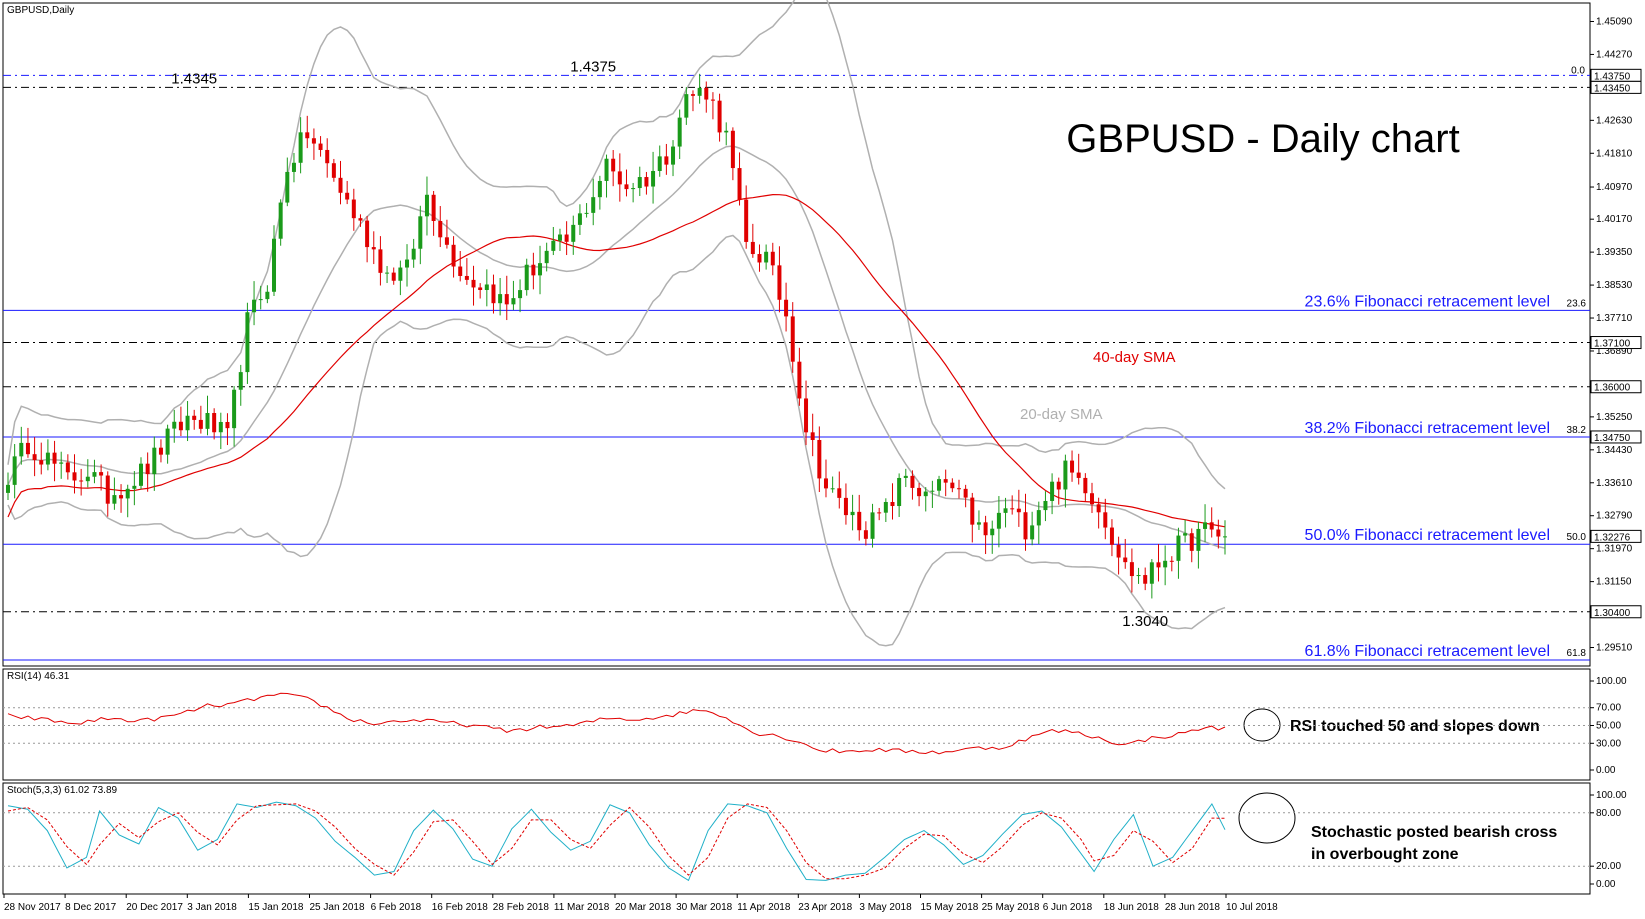 This screenshot has height=919, width=1645. I want to click on date-tick-label: 30 Mar 2018, so click(704, 907).